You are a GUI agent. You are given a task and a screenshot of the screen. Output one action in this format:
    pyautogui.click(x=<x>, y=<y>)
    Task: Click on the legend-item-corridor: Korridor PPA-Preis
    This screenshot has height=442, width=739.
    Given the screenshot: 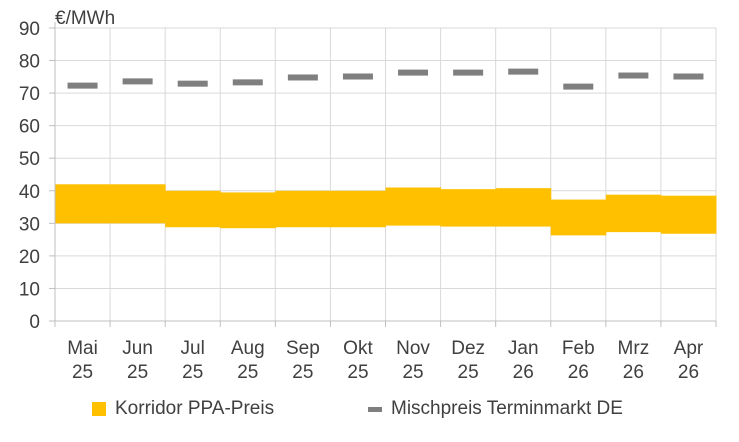 What is the action you would take?
    pyautogui.click(x=183, y=409)
    